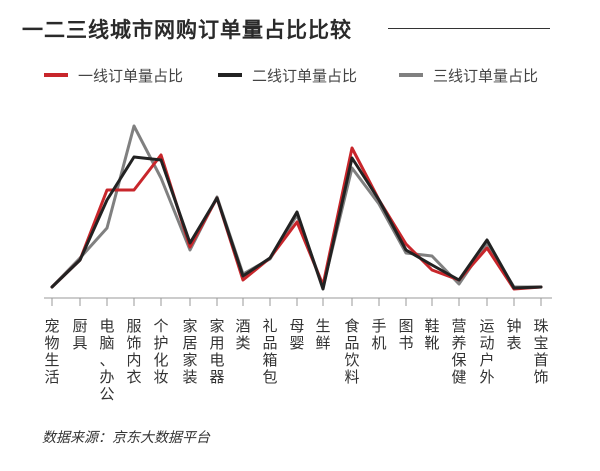 This screenshot has height=471, width=600. I want to click on x-tick-label: 礼品箱包, so click(270, 351).